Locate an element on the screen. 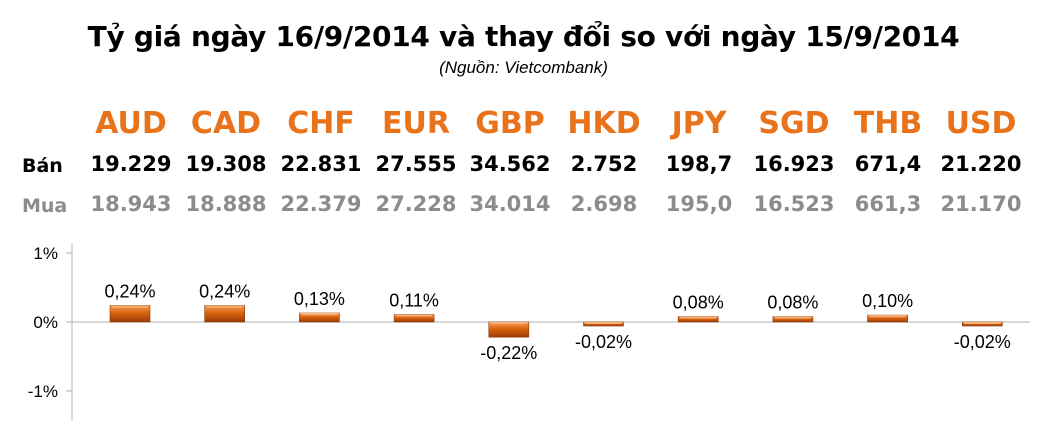 This screenshot has width=1047, height=428. buy-rate-thb: 661,3 is located at coordinates (888, 204).